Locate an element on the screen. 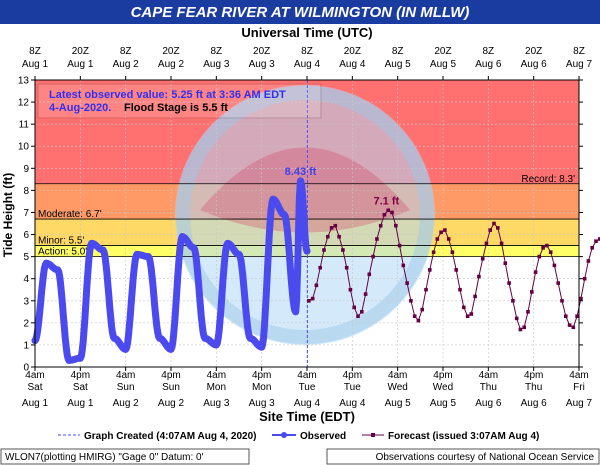 Image resolution: width=600 pixels, height=465 pixels. title-bar is located at coordinates (300, 12).